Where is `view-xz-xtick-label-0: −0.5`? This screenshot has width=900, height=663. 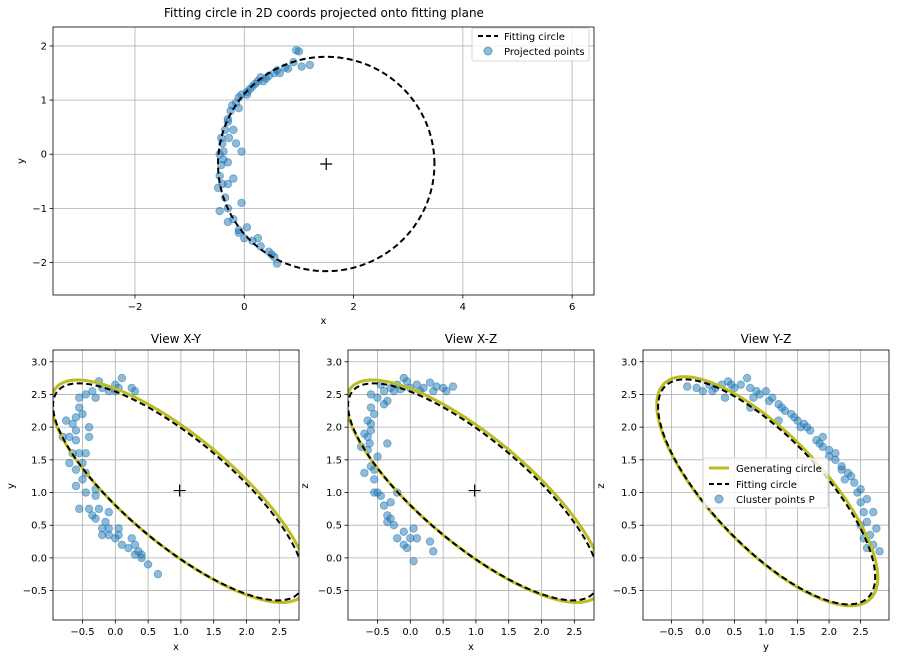
view-xz-xtick-label-0: −0.5 is located at coordinates (377, 632).